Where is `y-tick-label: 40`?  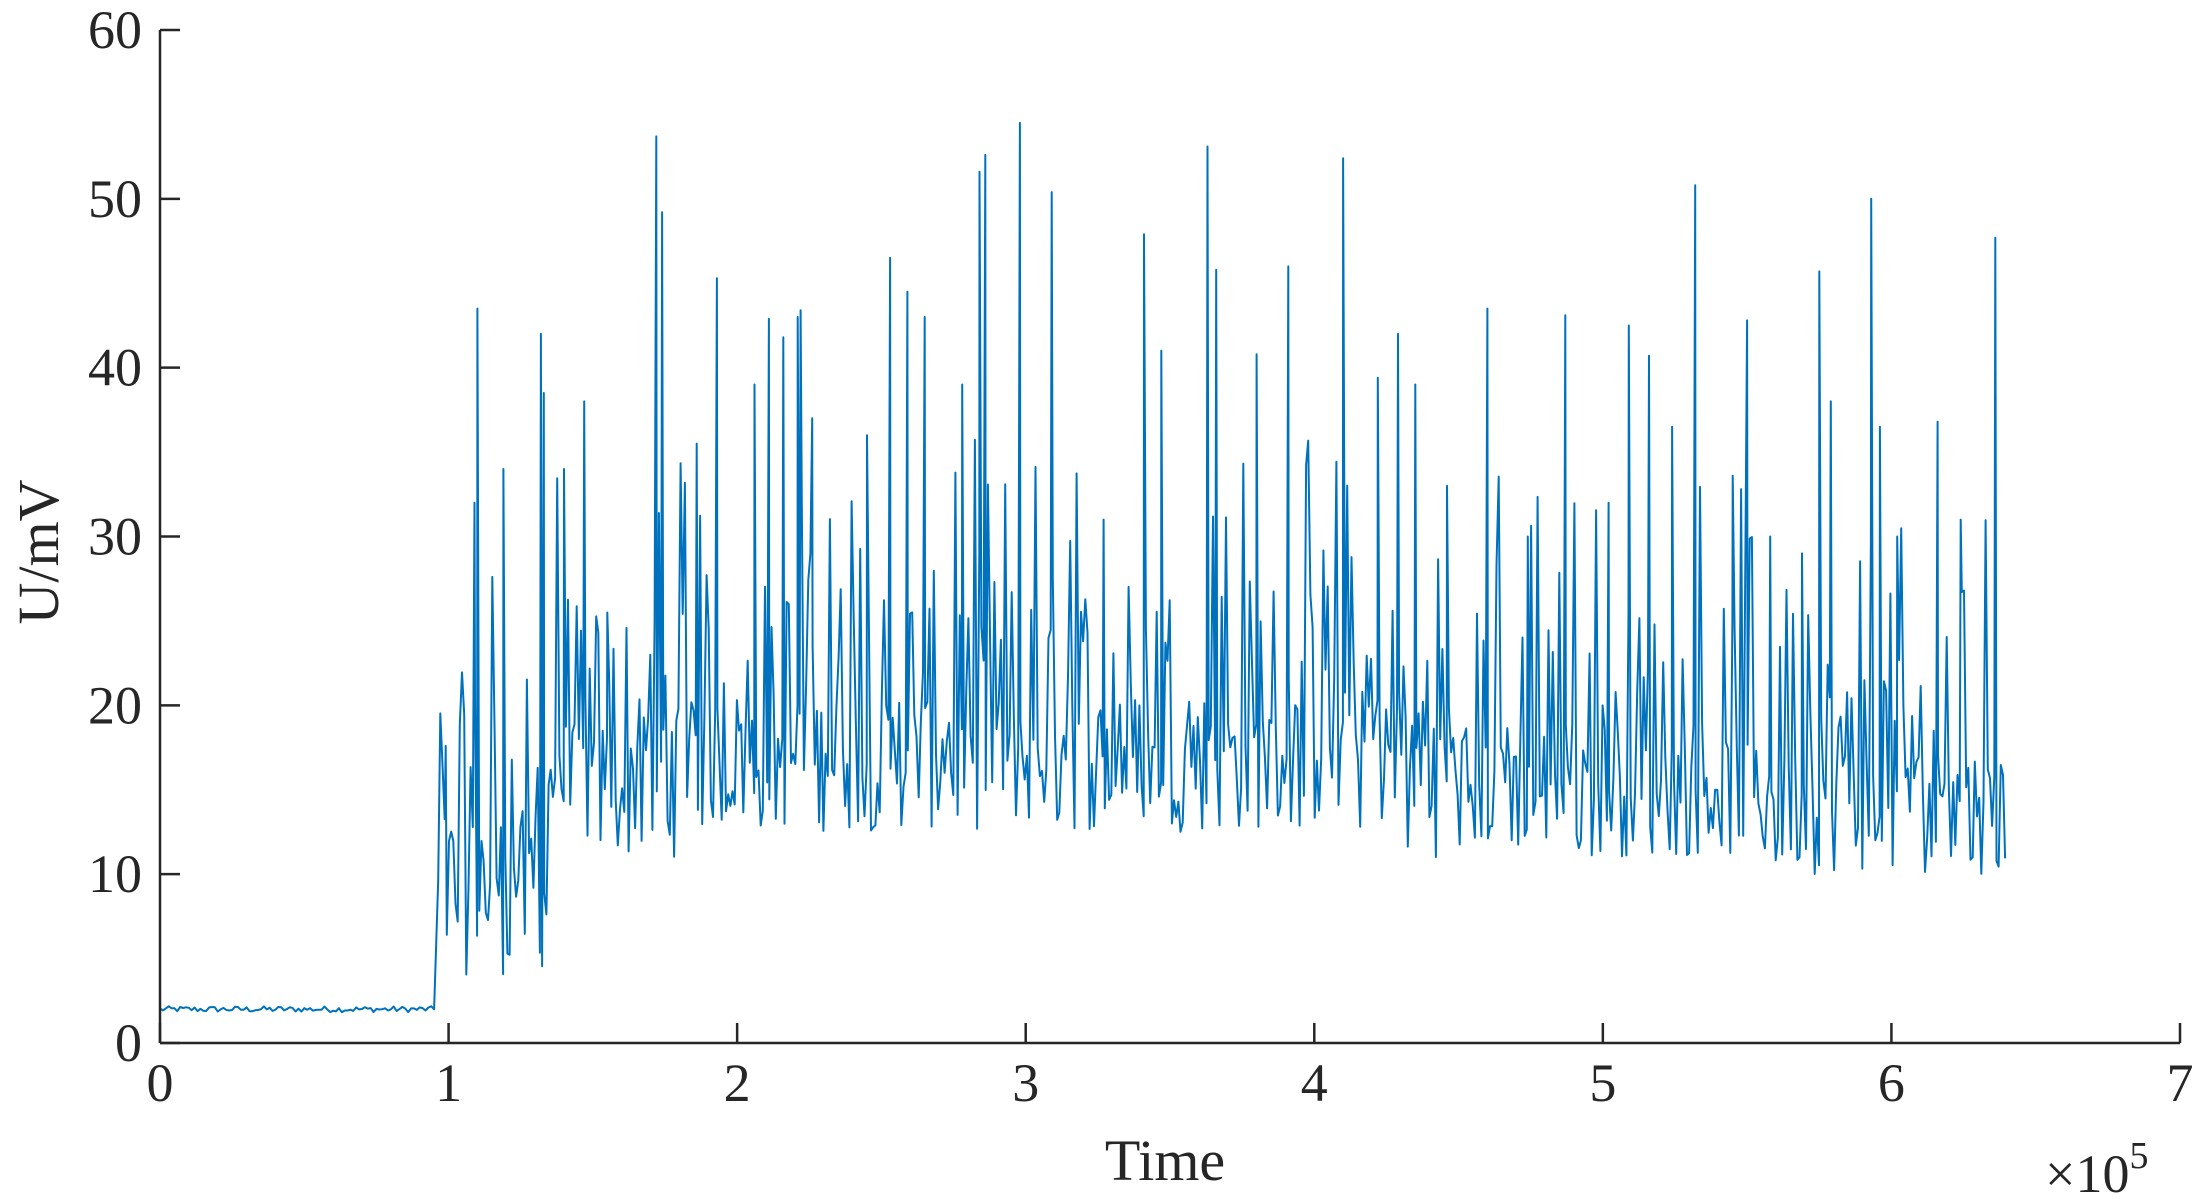
y-tick-label: 40 is located at coordinates (115, 368).